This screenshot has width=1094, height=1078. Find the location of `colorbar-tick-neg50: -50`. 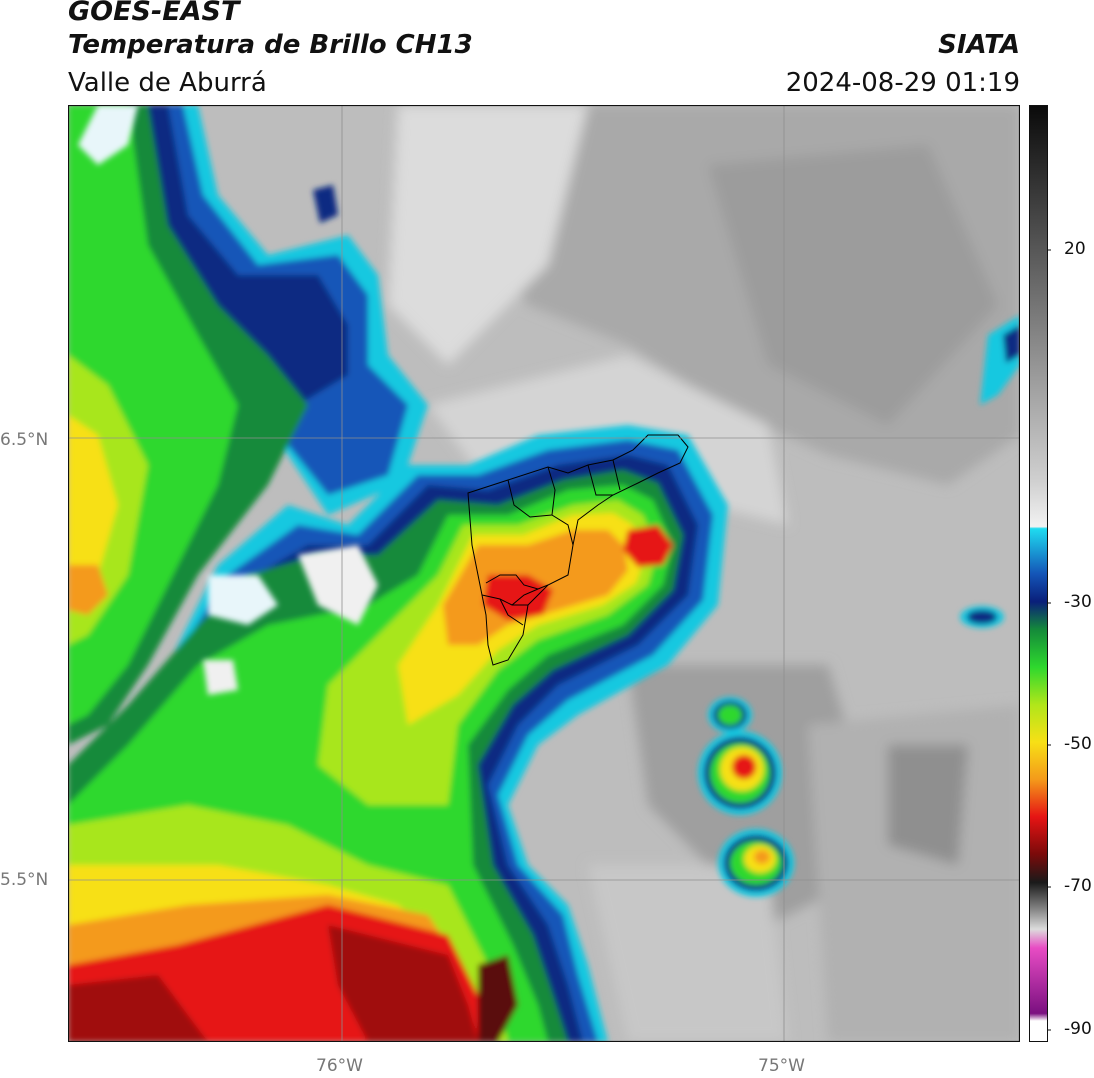

colorbar-tick-neg50: -50 is located at coordinates (1078, 744).